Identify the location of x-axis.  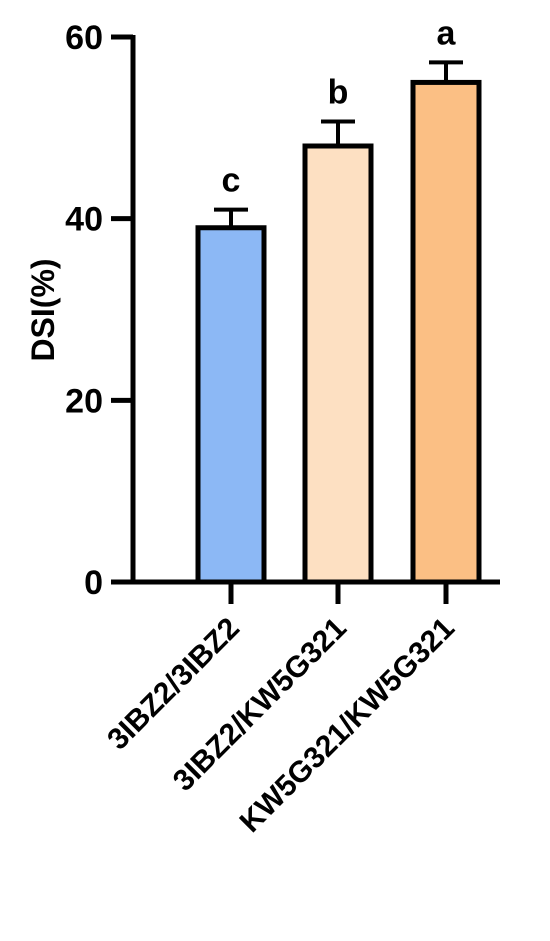
(315, 591).